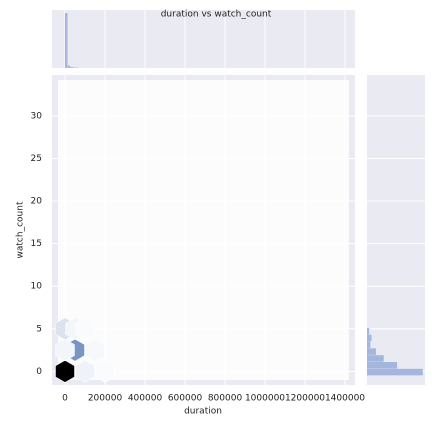 The height and width of the screenshot is (432, 432). Describe the element at coordinates (185, 399) in the screenshot. I see `x-tick-label: 600000` at that location.